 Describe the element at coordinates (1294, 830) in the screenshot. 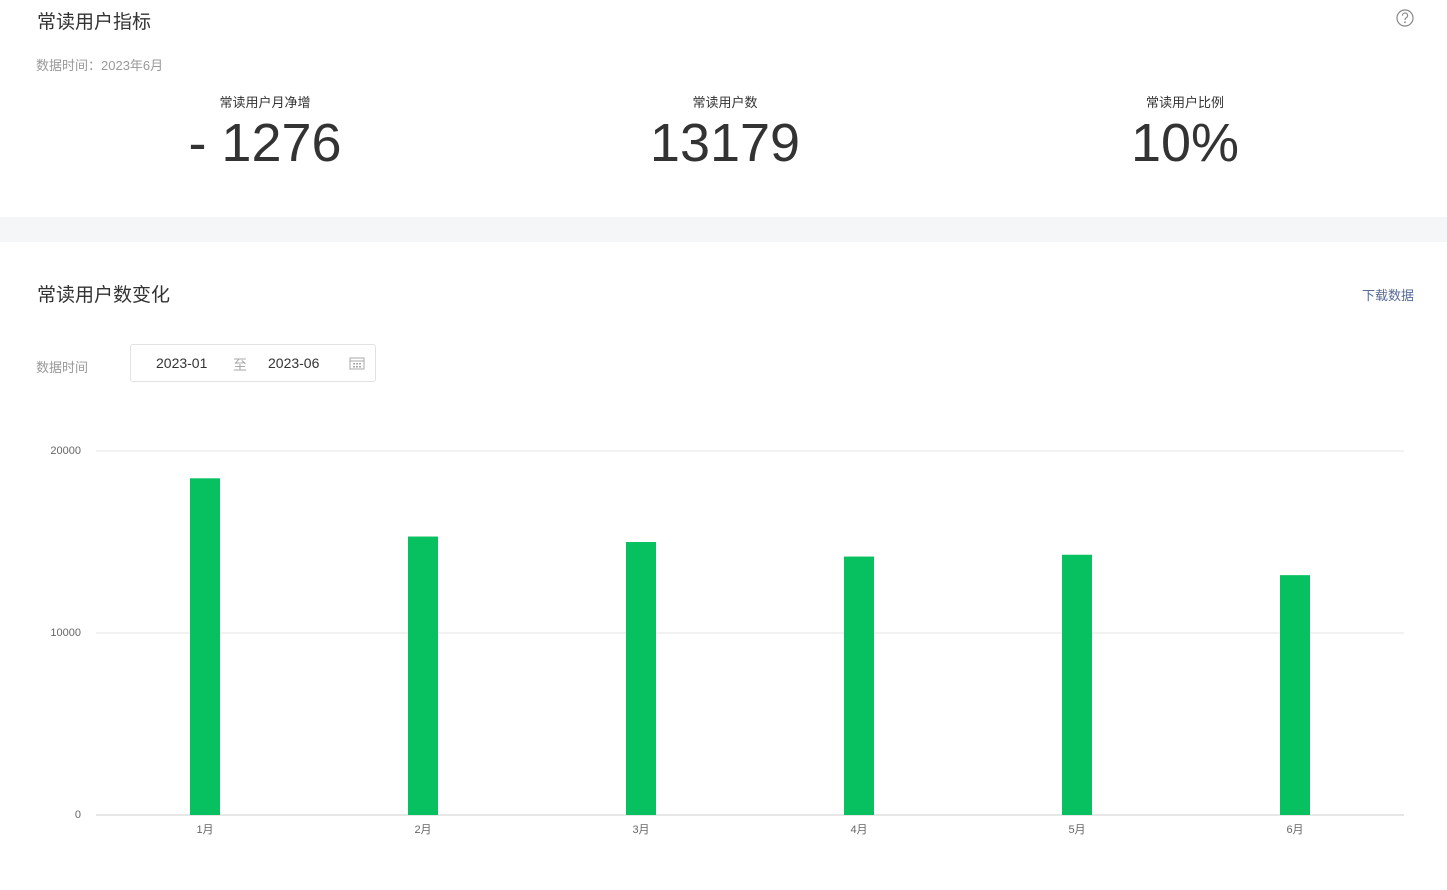

I see `x-tick-label: 6月` at that location.